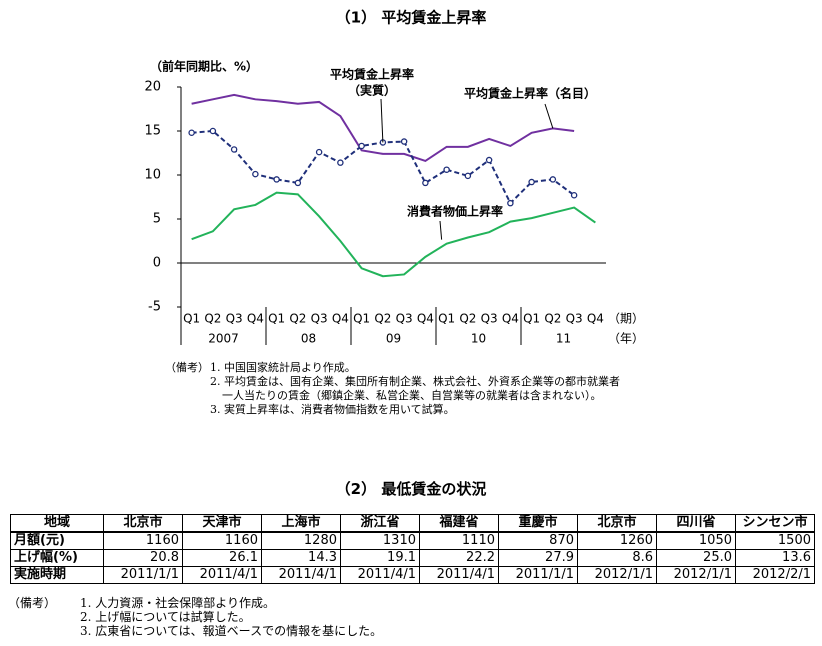  What do you see at coordinates (157, 263) in the screenshot?
I see `y-tick-label: 0` at bounding box center [157, 263].